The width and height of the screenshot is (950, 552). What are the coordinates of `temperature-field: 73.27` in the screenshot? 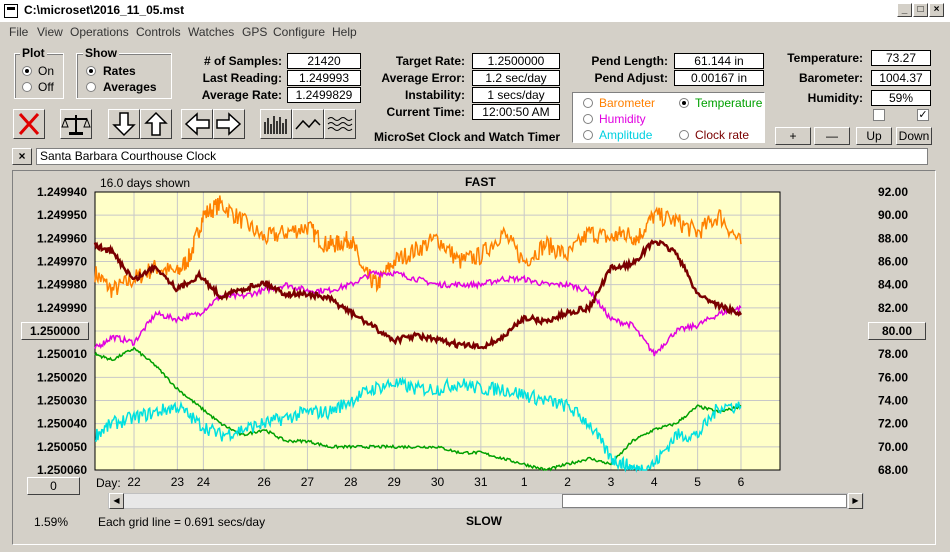 It's located at (901, 58).